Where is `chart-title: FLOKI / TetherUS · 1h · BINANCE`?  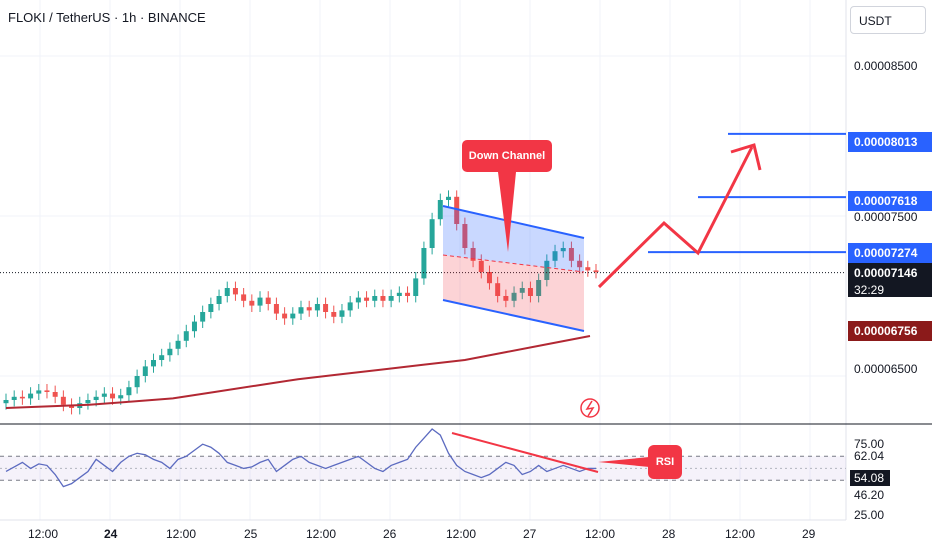 chart-title: FLOKI / TetherUS · 1h · BINANCE is located at coordinates (107, 17).